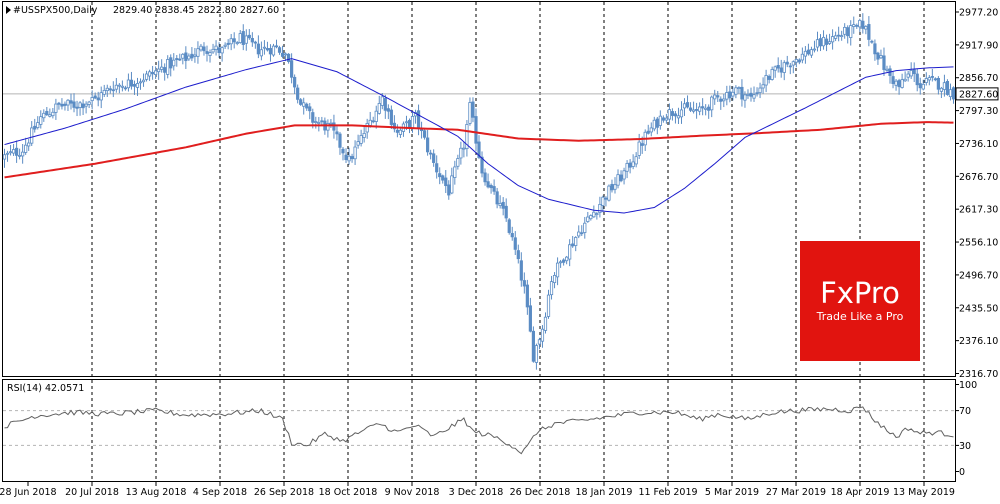 This screenshot has width=1000, height=504. Describe the element at coordinates (476, 492) in the screenshot. I see `x-tick-label: 3 Dec 2018` at that location.